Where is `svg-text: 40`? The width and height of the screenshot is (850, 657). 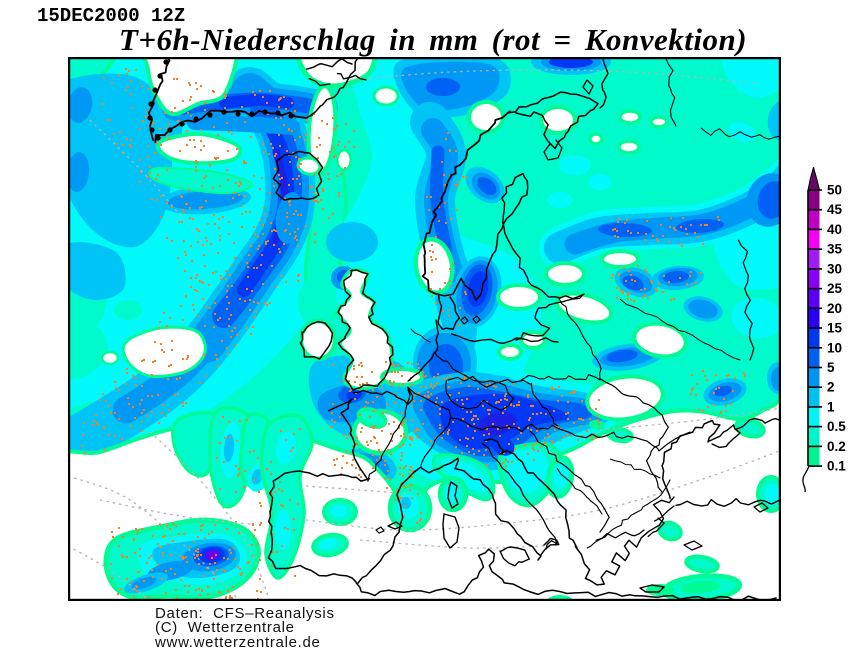 svg-text: 40 is located at coordinates (834, 229).